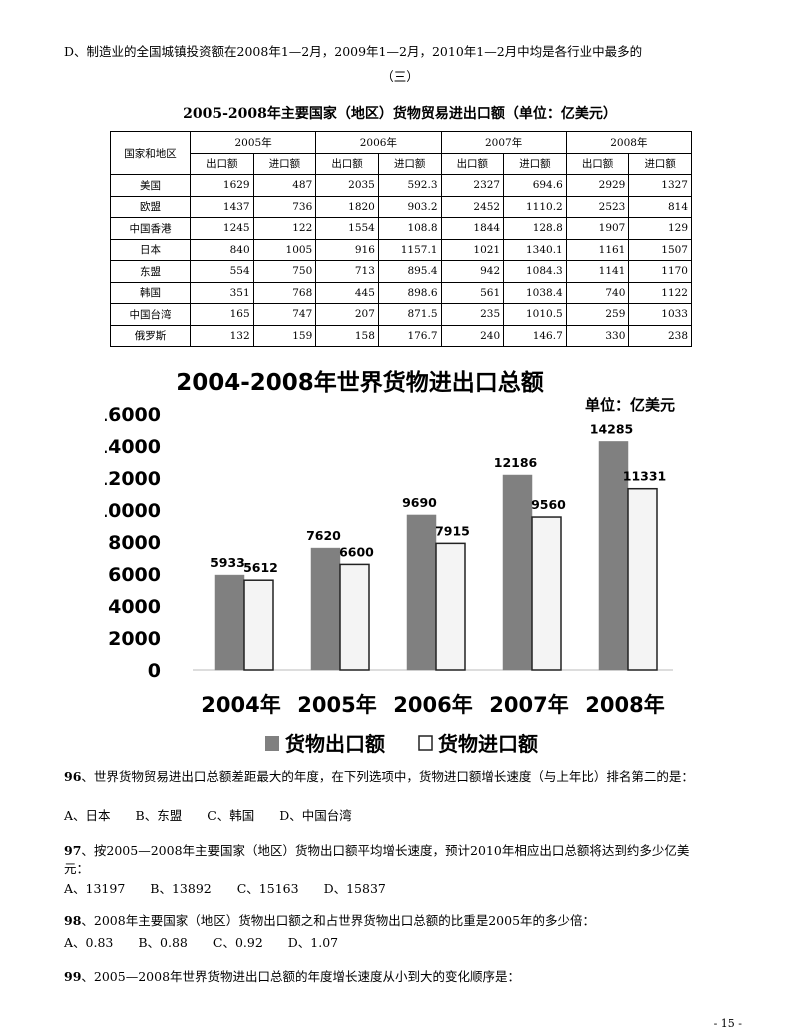 The height and width of the screenshot is (1035, 800). What do you see at coordinates (660, 271) in the screenshot?
I see `value-cell: 1170` at bounding box center [660, 271].